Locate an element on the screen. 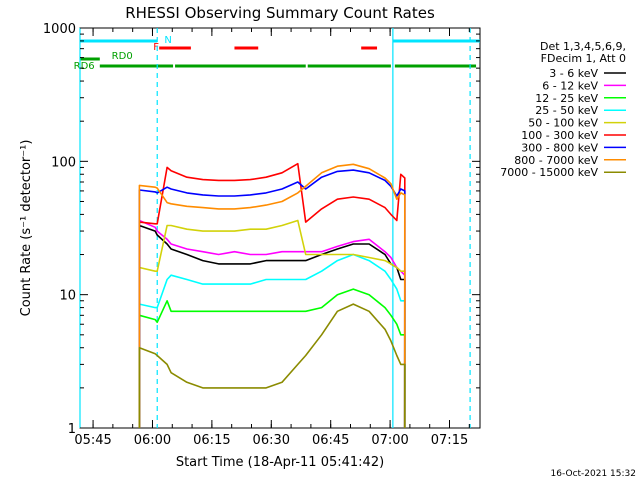 The height and width of the screenshot is (480, 640). legend-title: Det 1,3,4,5,6,9, is located at coordinates (583, 46).